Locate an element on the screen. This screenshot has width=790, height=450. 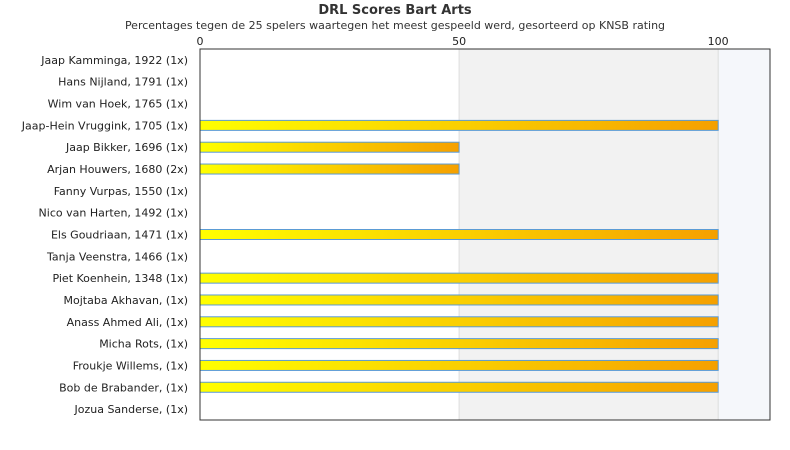
category-label: Arjan Houwers, 1680 (2x) is located at coordinates (117, 169).